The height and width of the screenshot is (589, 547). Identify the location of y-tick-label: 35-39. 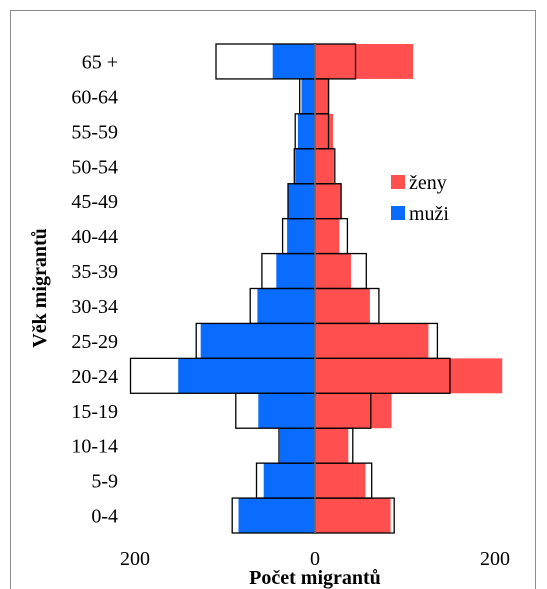
(94, 272).